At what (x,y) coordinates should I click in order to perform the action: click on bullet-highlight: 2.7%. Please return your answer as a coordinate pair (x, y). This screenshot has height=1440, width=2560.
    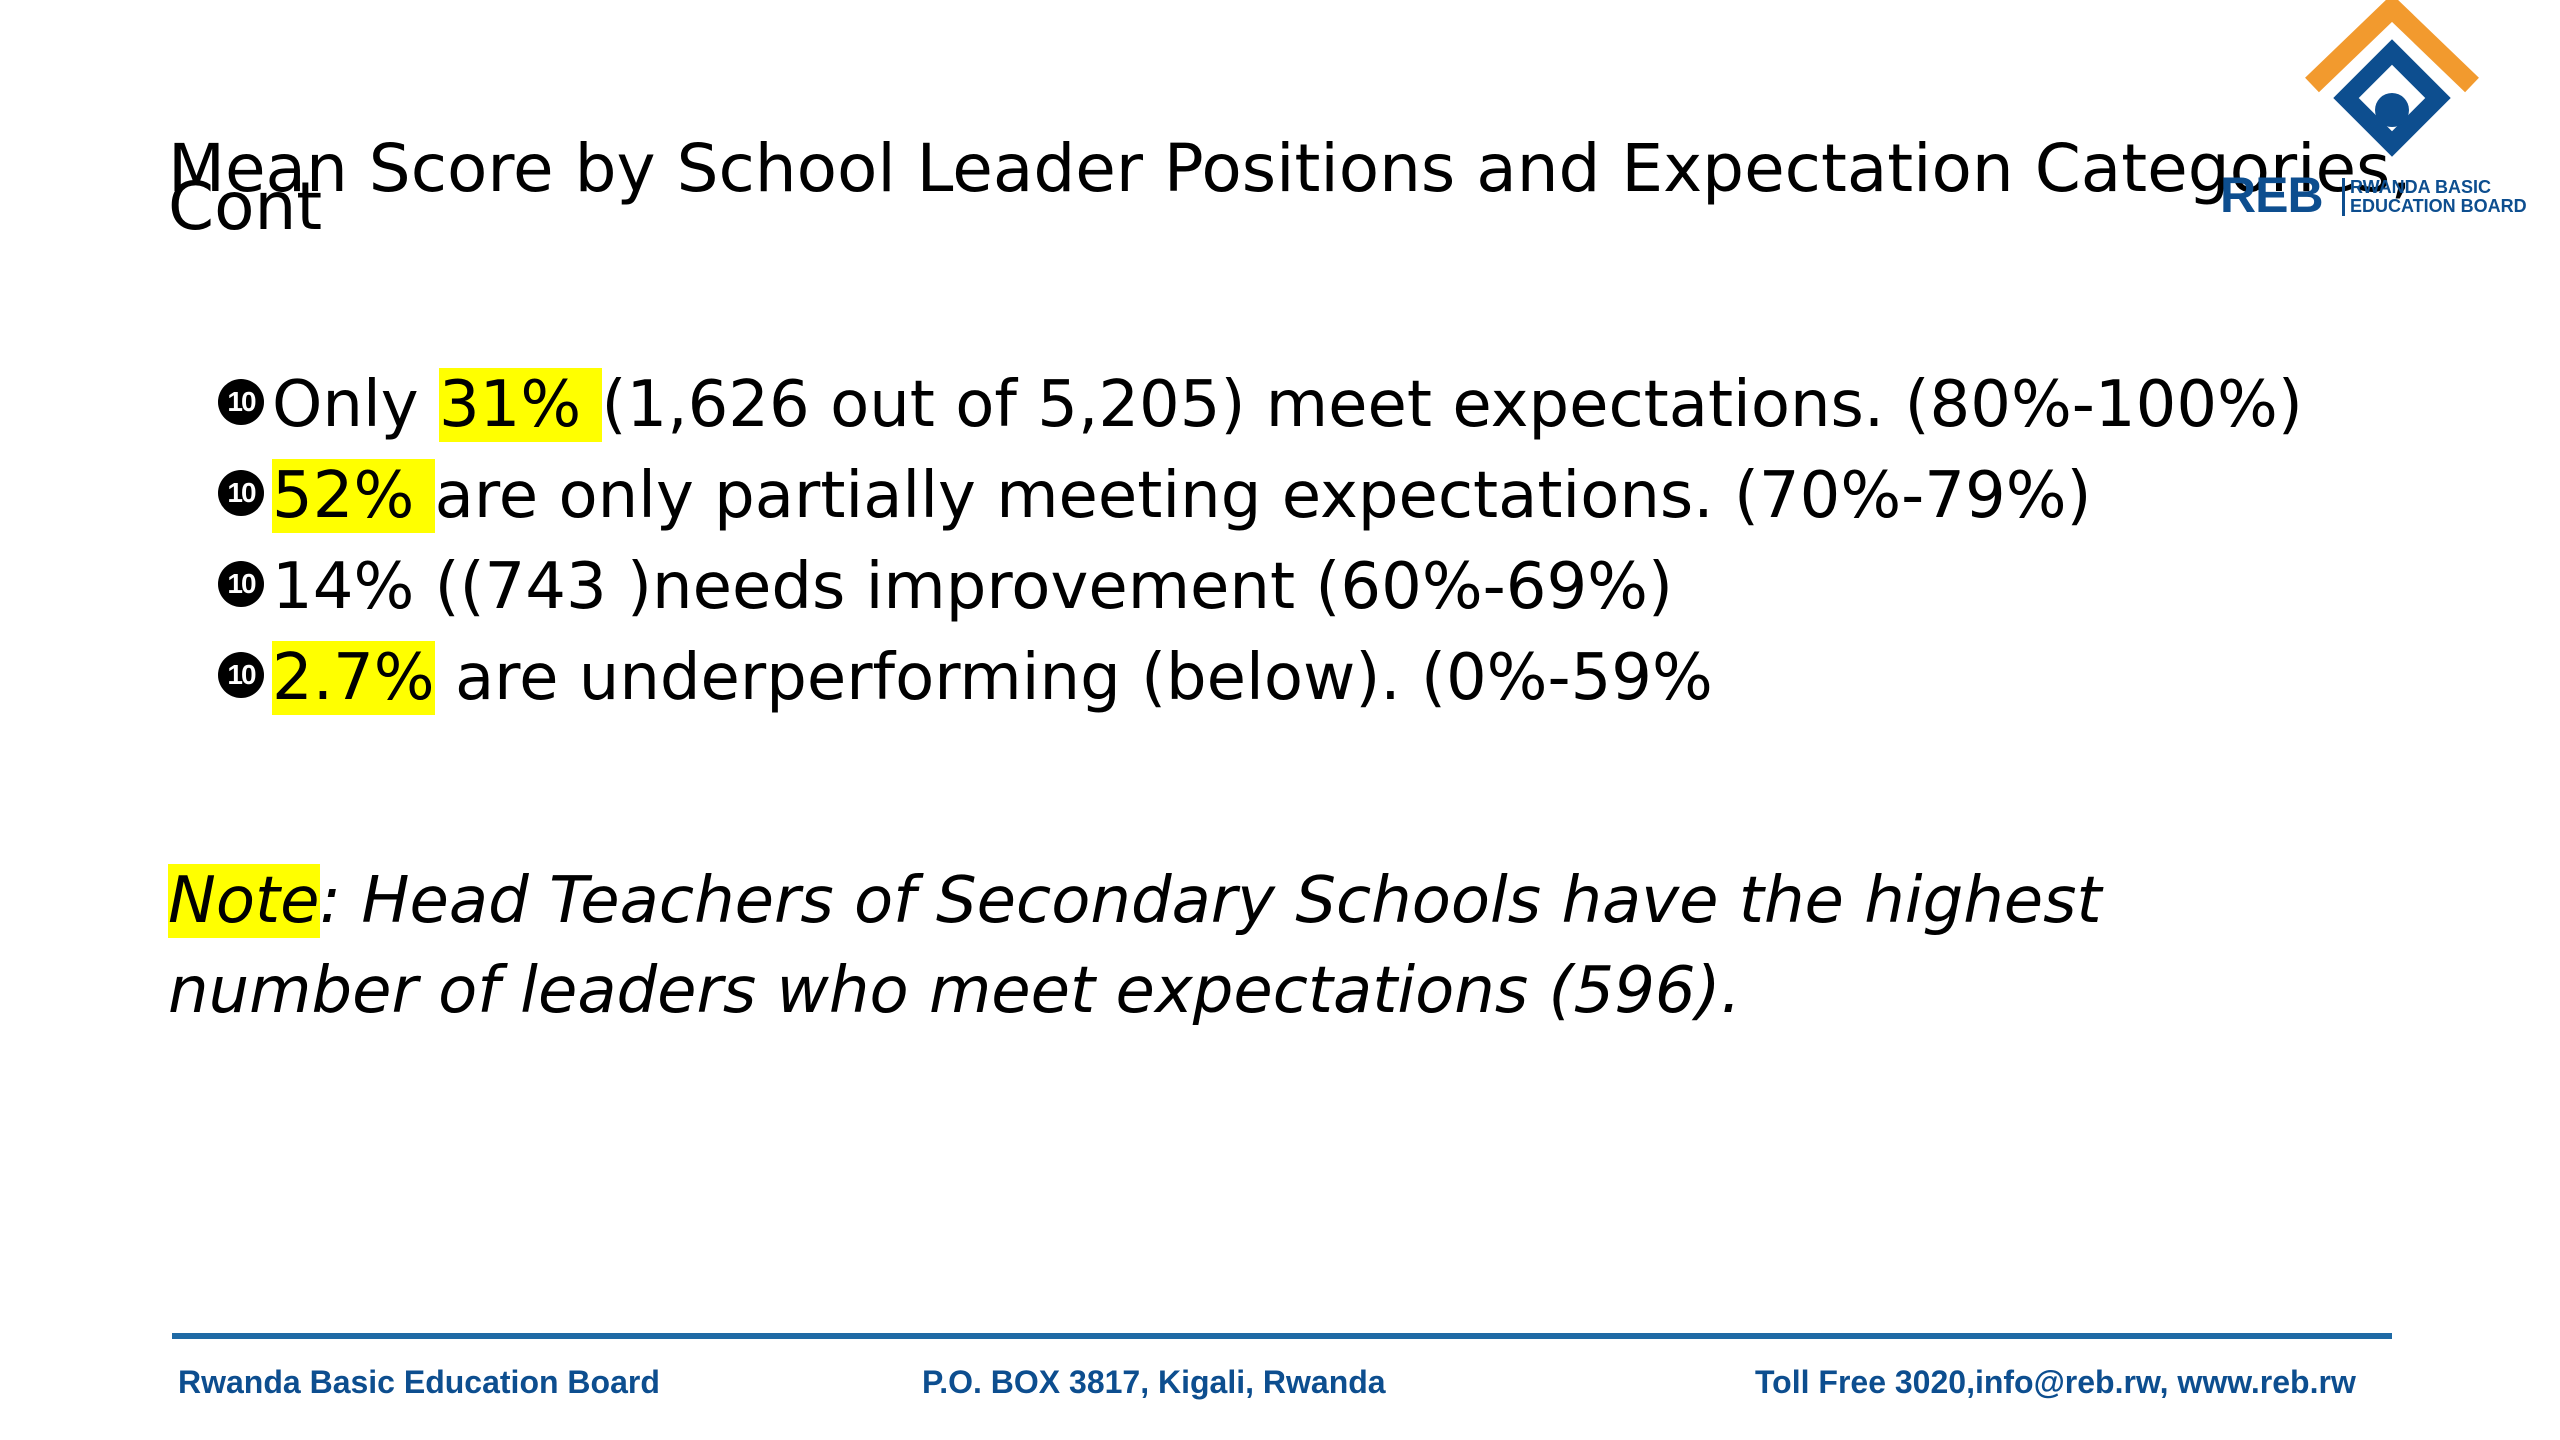
    Looking at the image, I should click on (353, 678).